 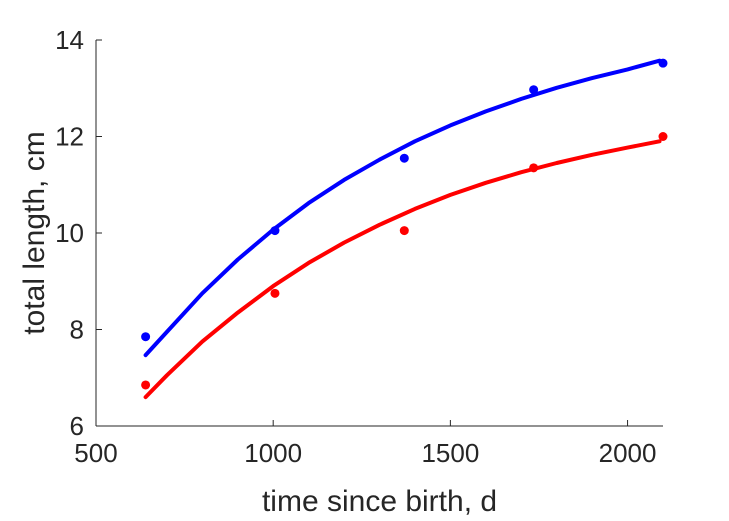 I want to click on x-tick-label: 2000, so click(x=628, y=453).